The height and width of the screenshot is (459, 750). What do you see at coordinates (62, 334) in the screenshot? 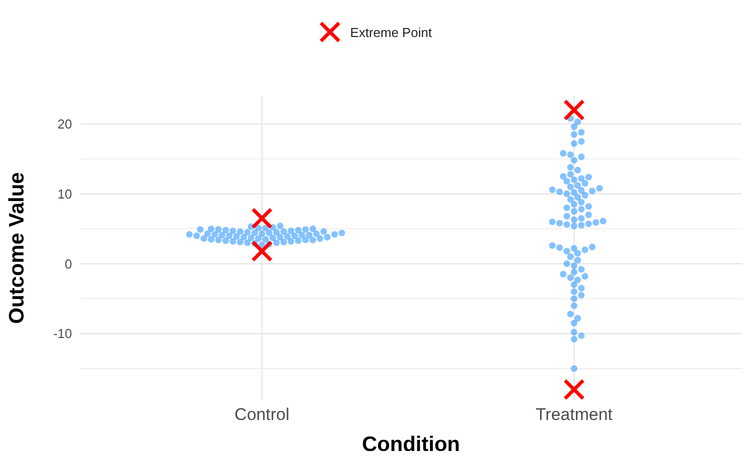
I see `y-tick-label: -10` at bounding box center [62, 334].